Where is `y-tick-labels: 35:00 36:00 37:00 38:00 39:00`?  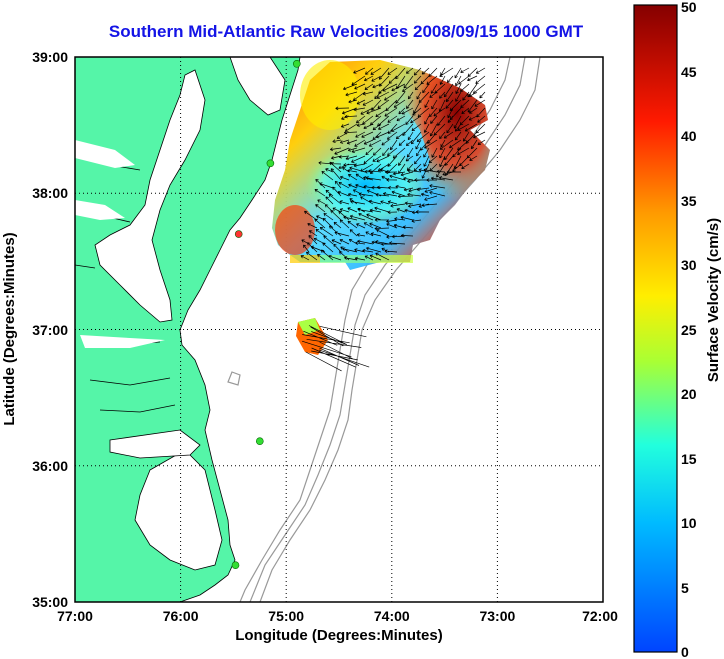 y-tick-labels: 35:00 36:00 37:00 38:00 39:00 is located at coordinates (50, 329).